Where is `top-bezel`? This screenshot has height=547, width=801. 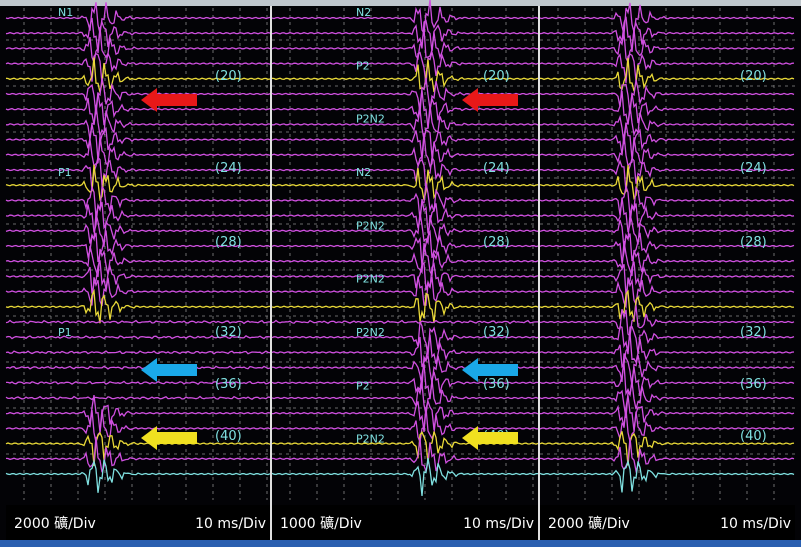 top-bezel is located at coordinates (400, 3).